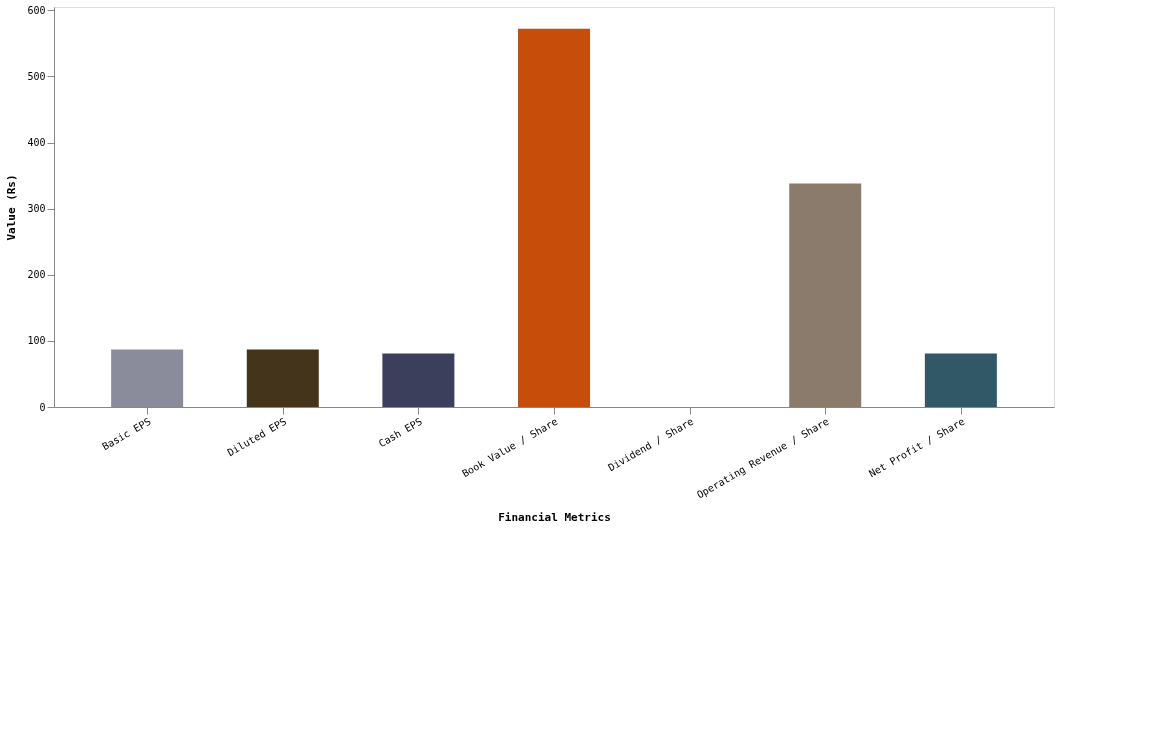 The image size is (1151, 738). I want to click on y-axis-title: Value (Rs), so click(12, 207).